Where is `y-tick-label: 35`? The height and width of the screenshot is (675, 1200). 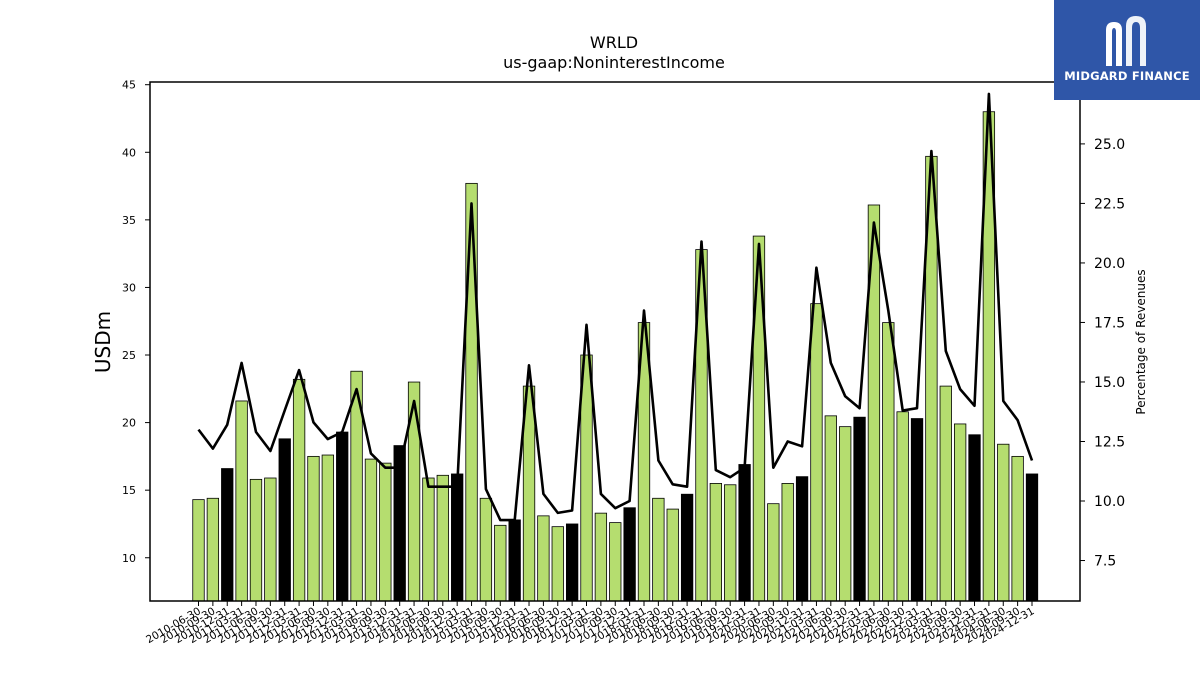 y-tick-label: 35 is located at coordinates (129, 220).